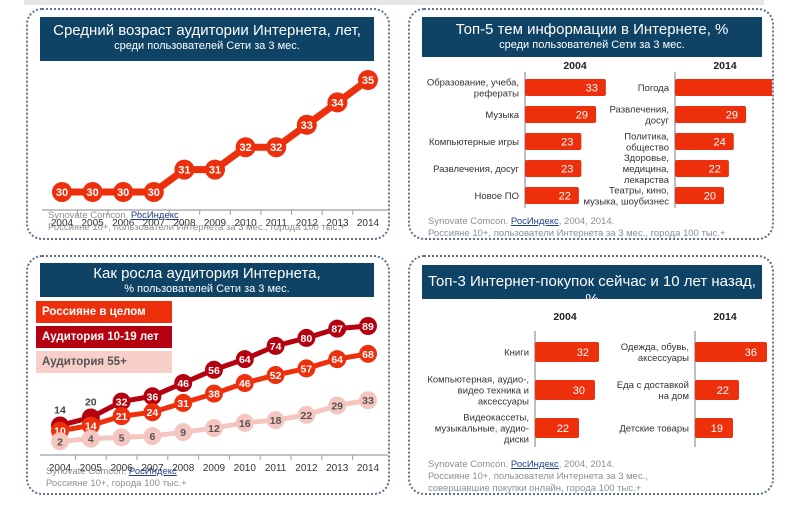 The width and height of the screenshot is (800, 505). Describe the element at coordinates (582, 116) in the screenshot. I see `bar-value: 29` at that location.